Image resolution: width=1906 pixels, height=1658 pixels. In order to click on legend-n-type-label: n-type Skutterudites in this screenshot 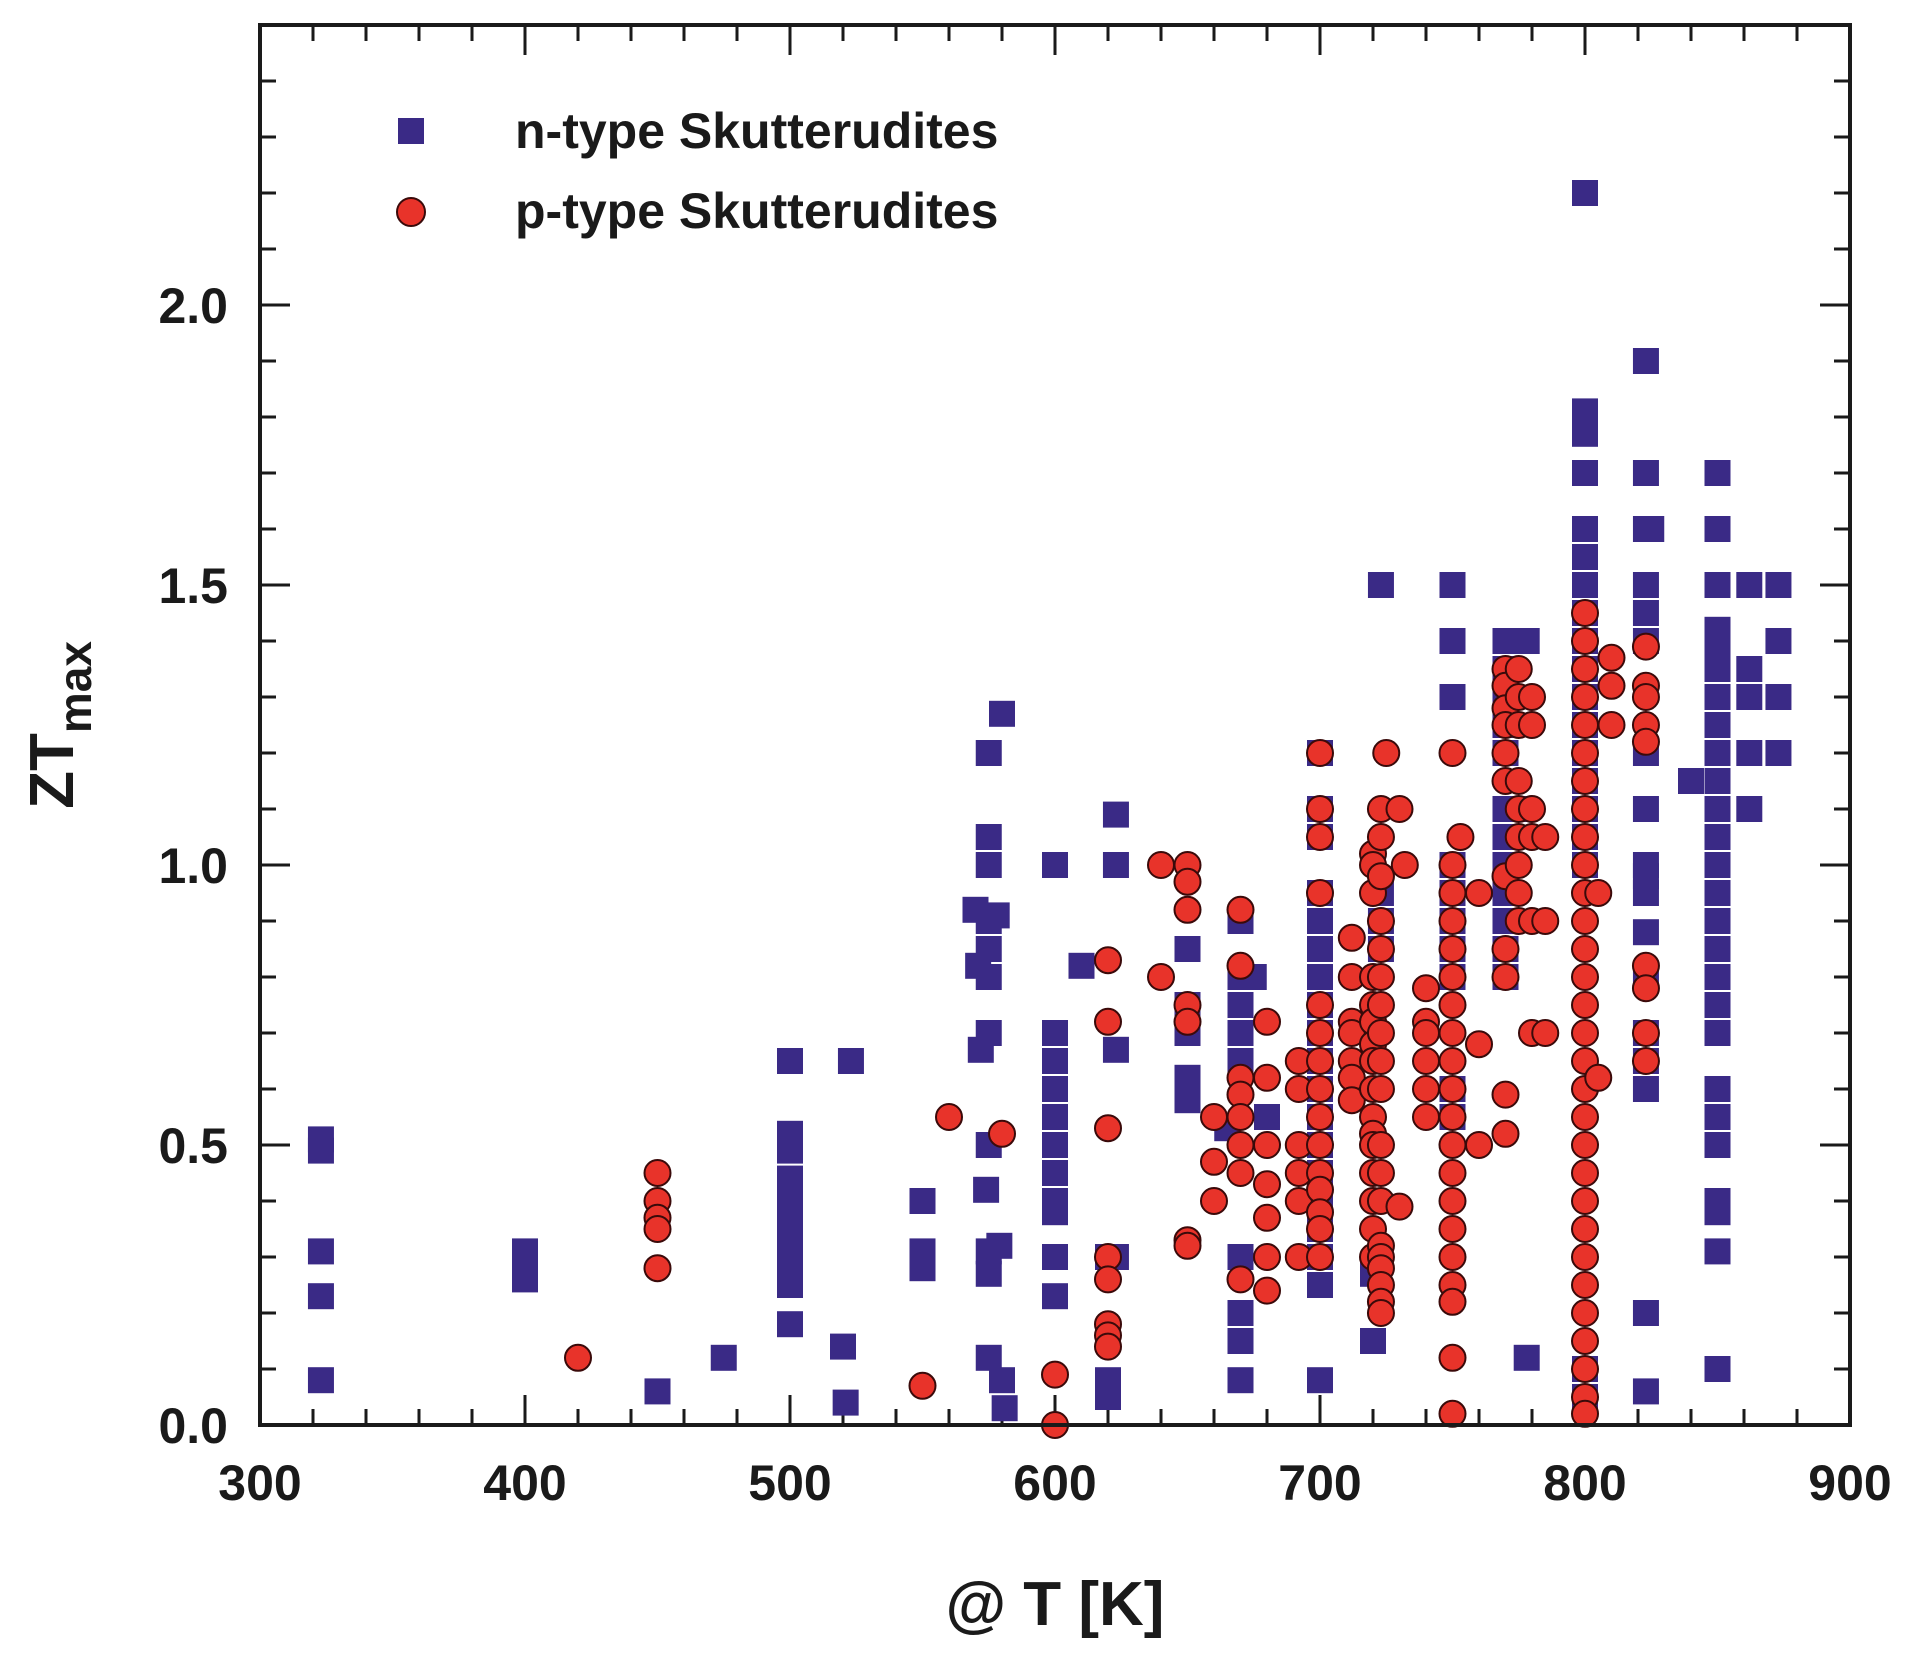, I will do `click(756, 131)`.